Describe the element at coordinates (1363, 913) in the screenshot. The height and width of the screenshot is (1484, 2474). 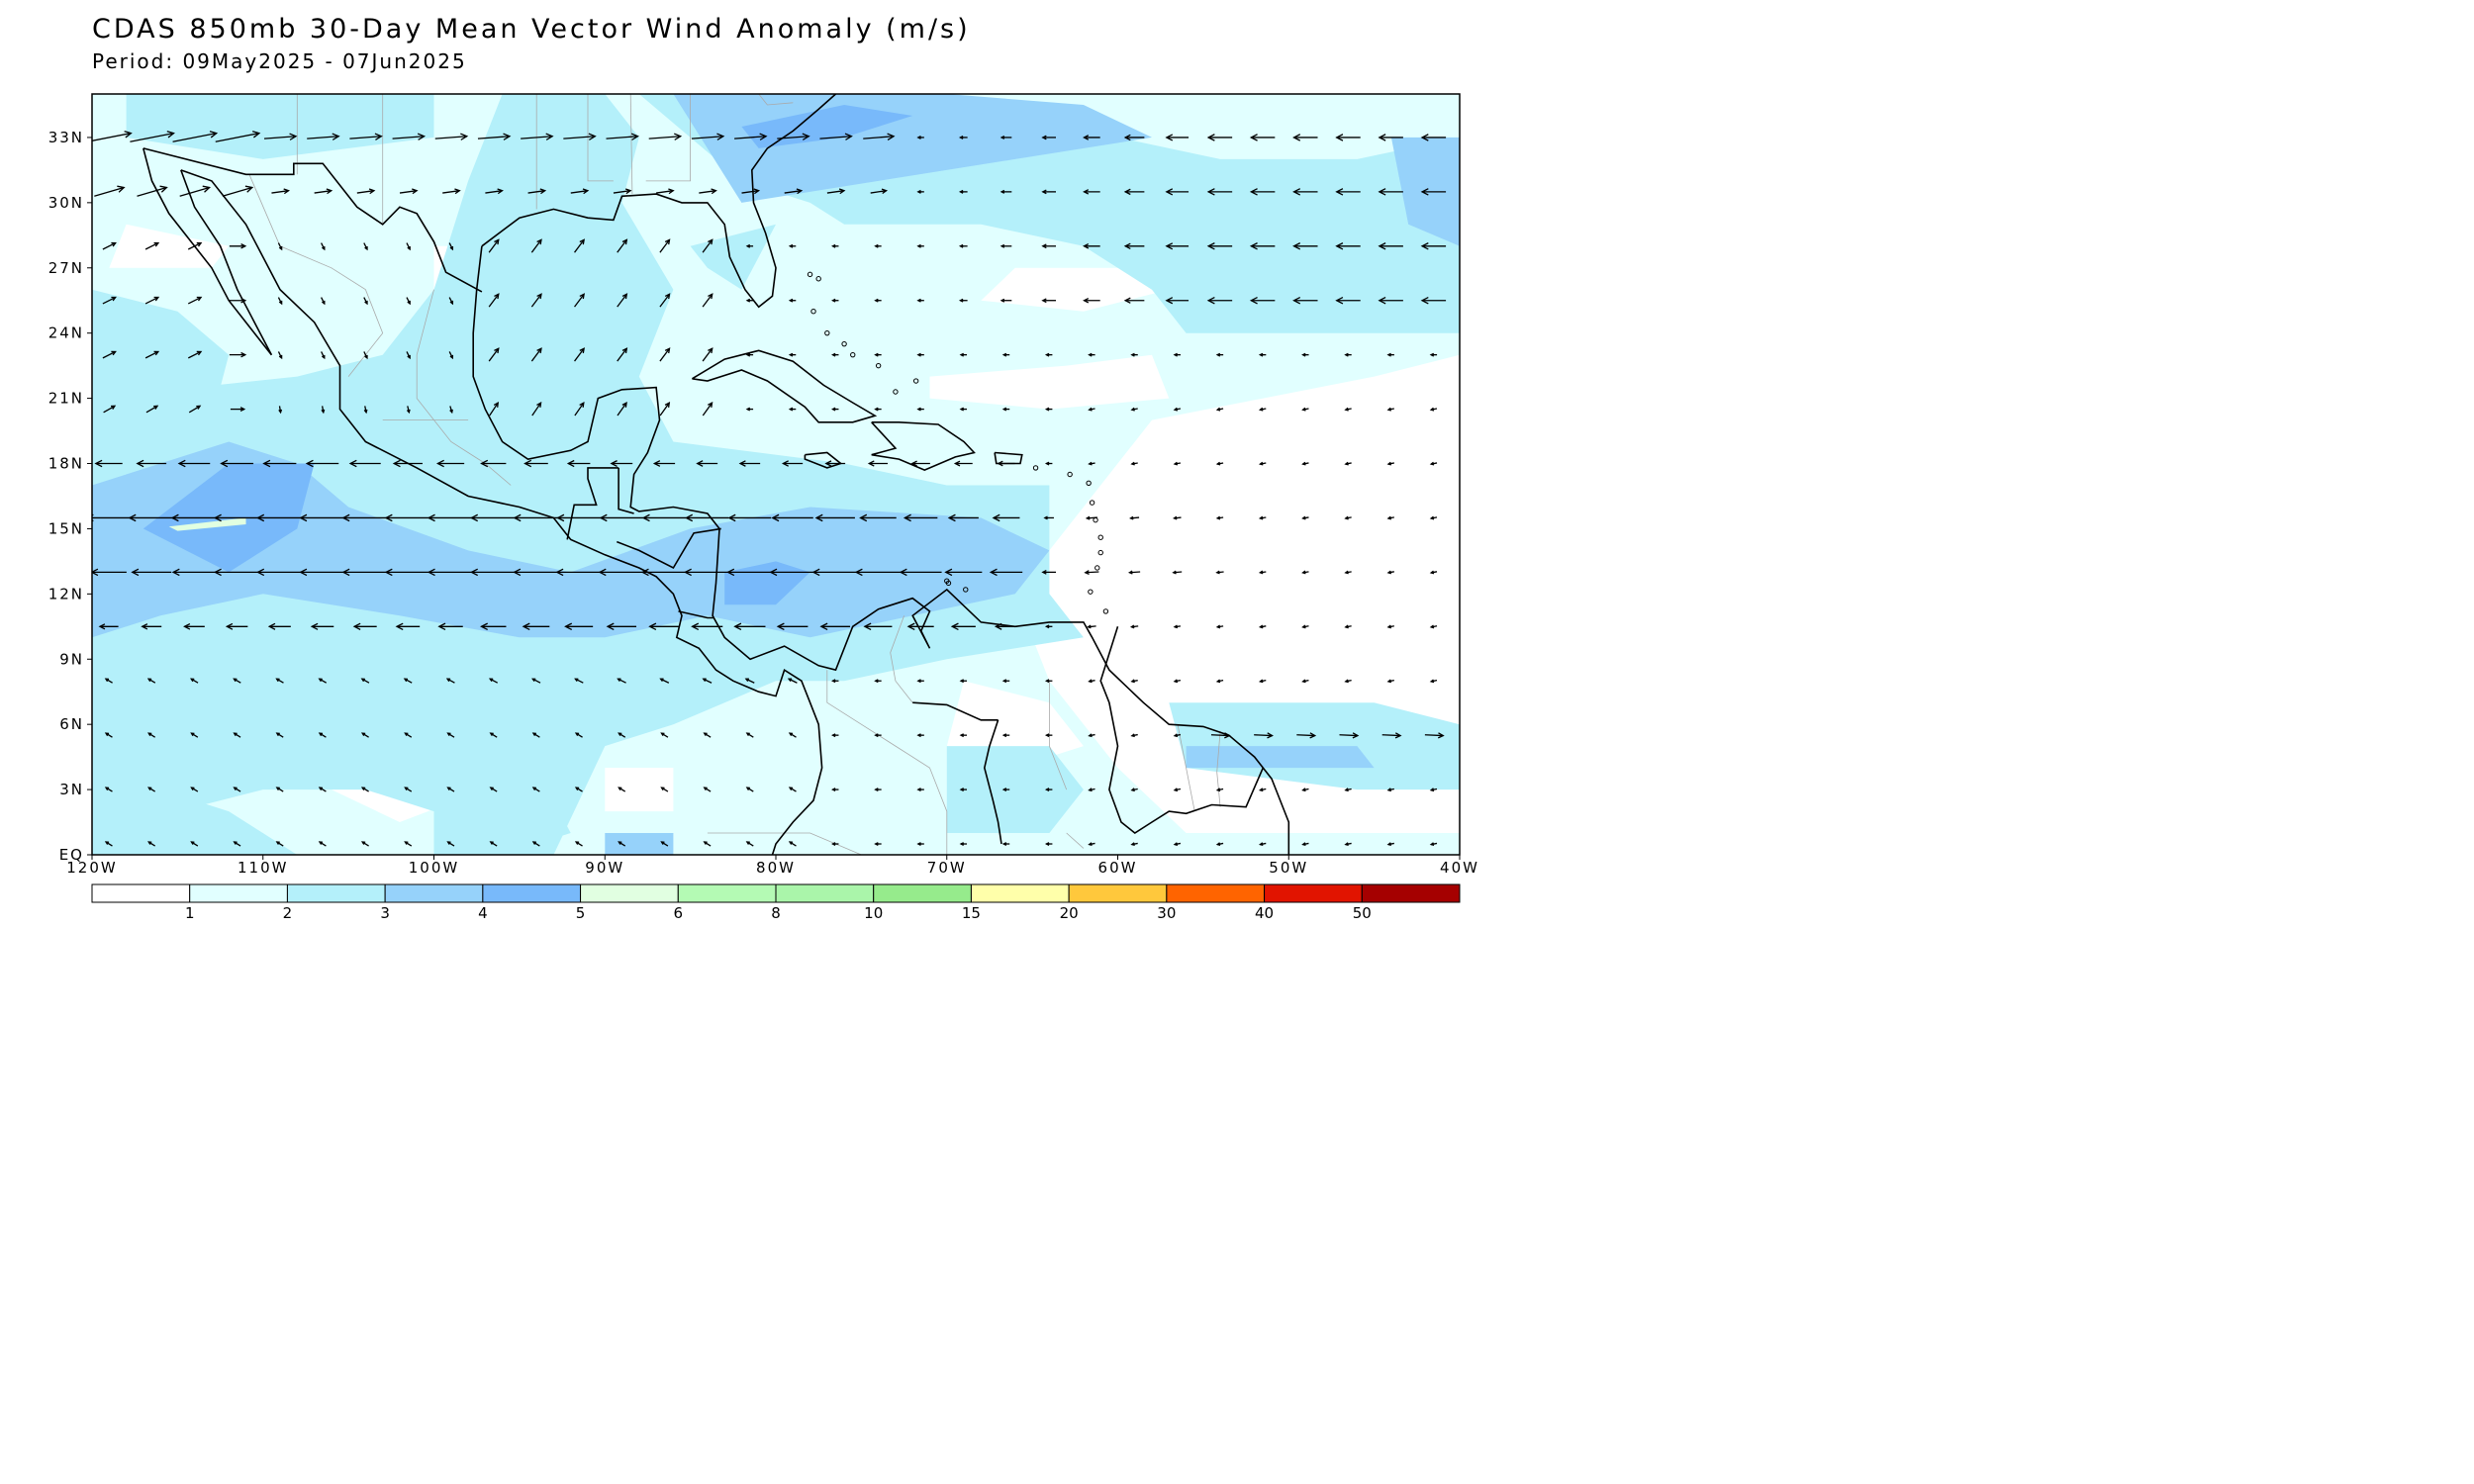
I see `legend-label: 50` at that location.